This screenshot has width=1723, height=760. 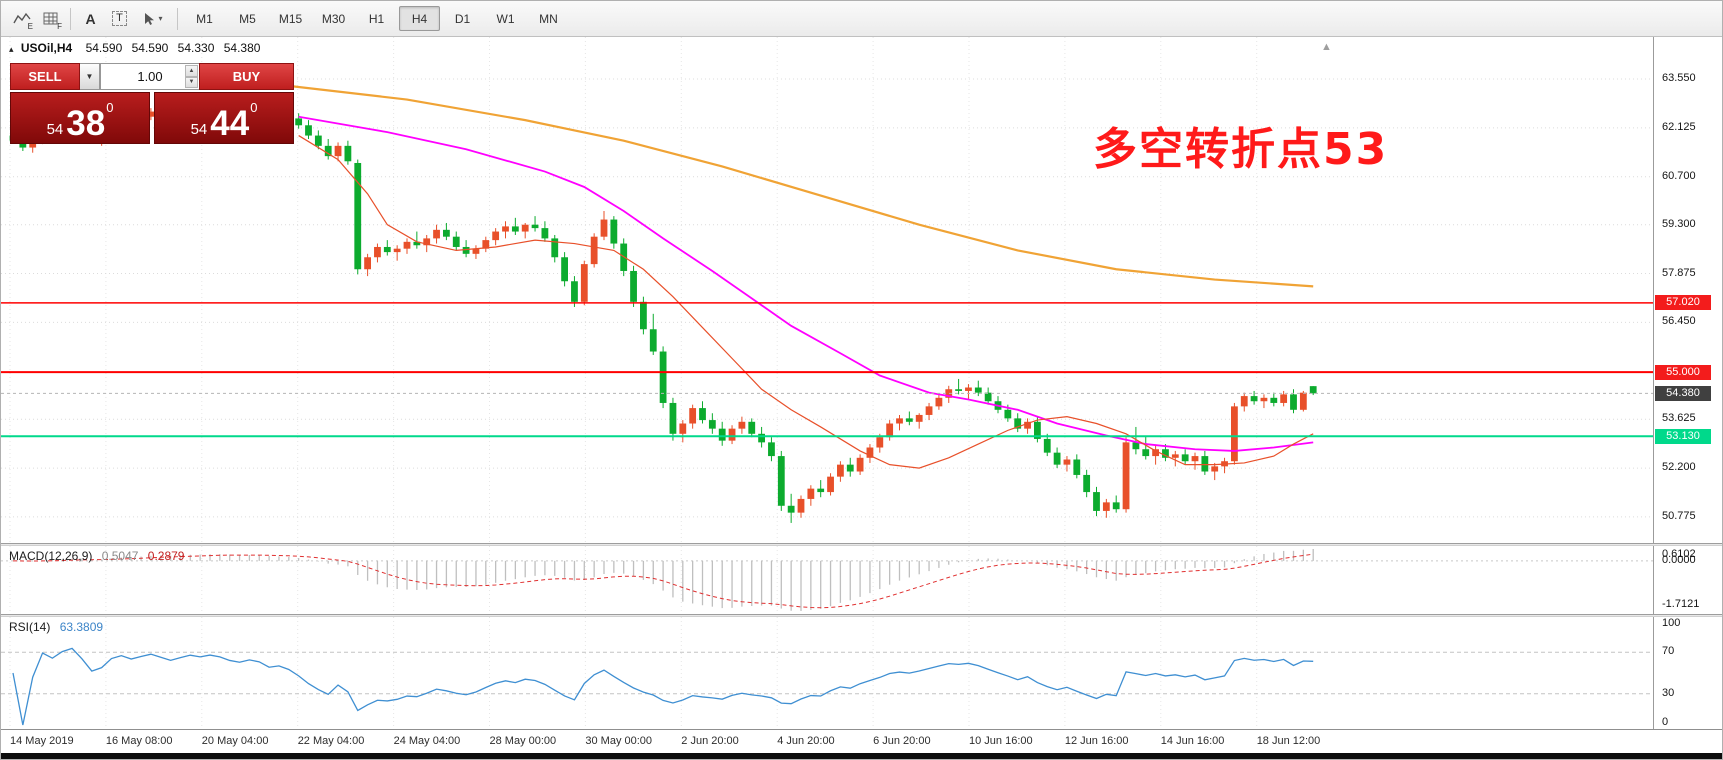 I want to click on close-value: 54.380, so click(x=242, y=48).